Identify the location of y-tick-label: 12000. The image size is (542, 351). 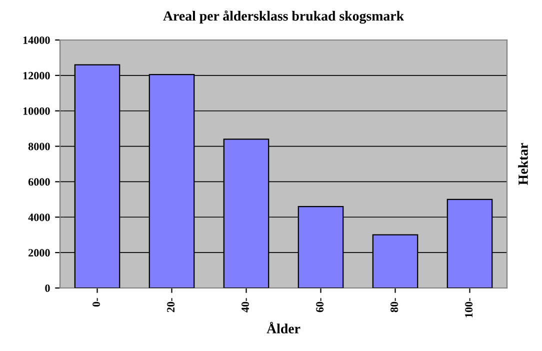
(36, 76).